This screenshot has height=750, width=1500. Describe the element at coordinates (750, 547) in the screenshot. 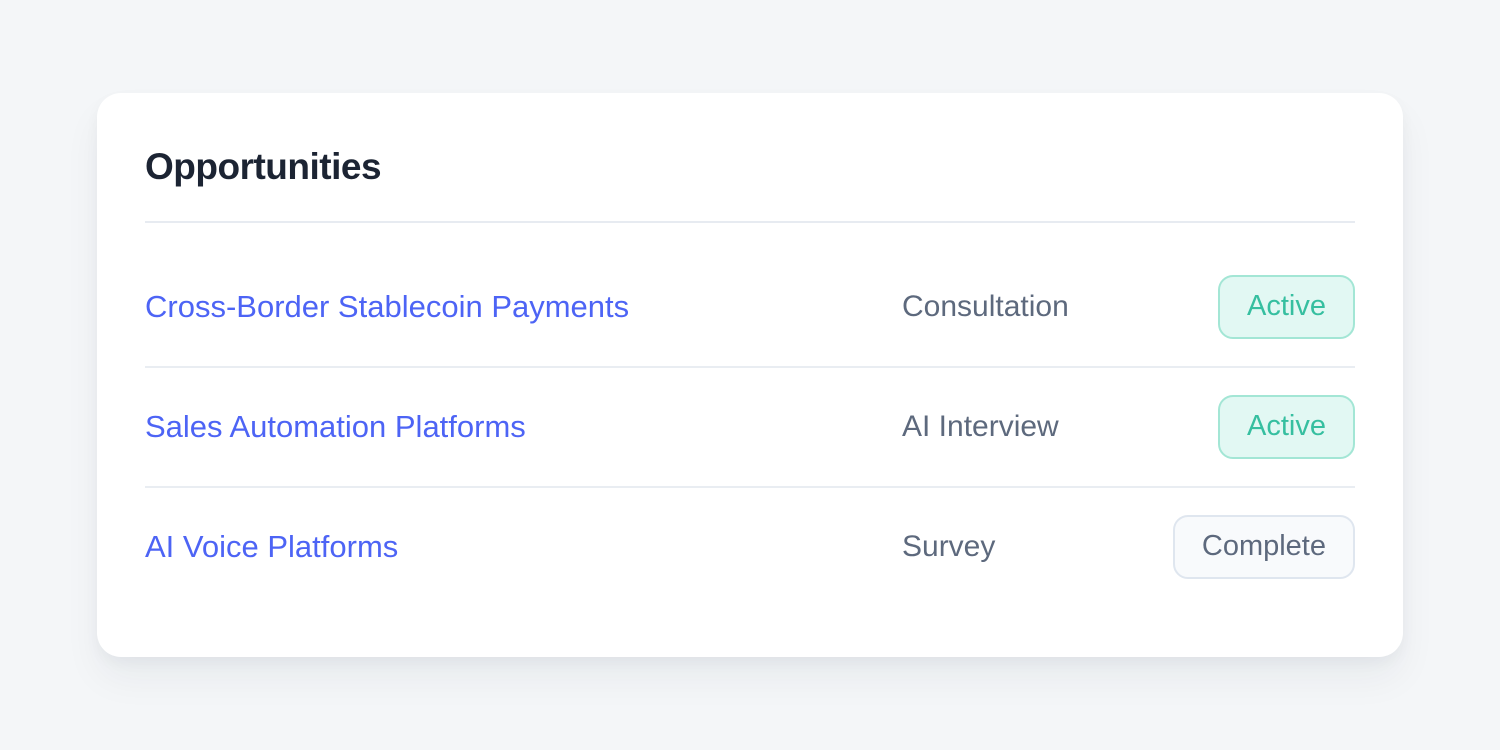

I see `opportunity-row: AI Voice Platforms Survey Complete` at that location.